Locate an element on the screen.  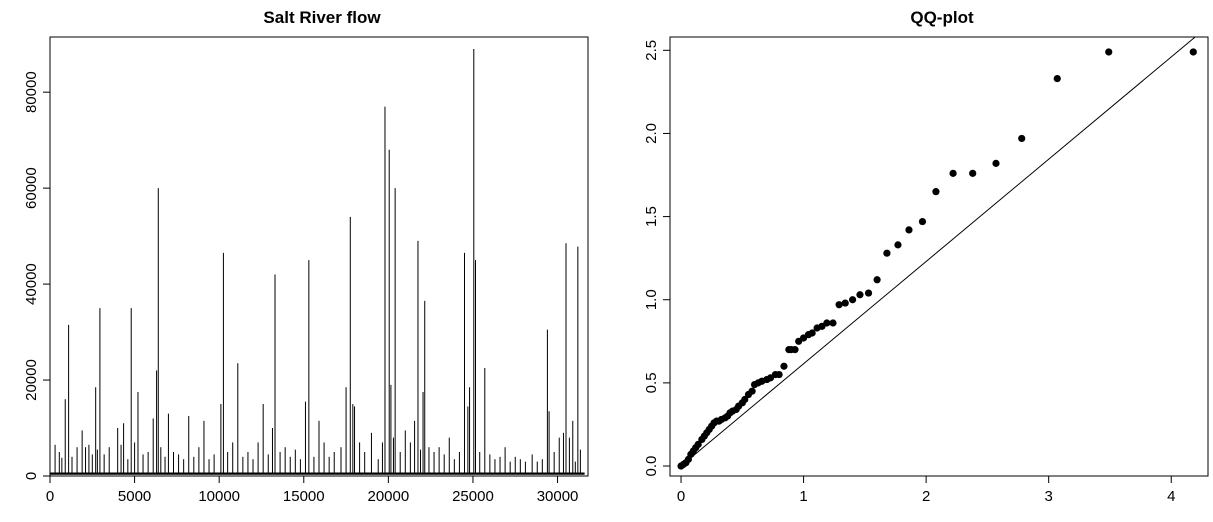
y-tick-label: 0.5 is located at coordinates (651, 382).